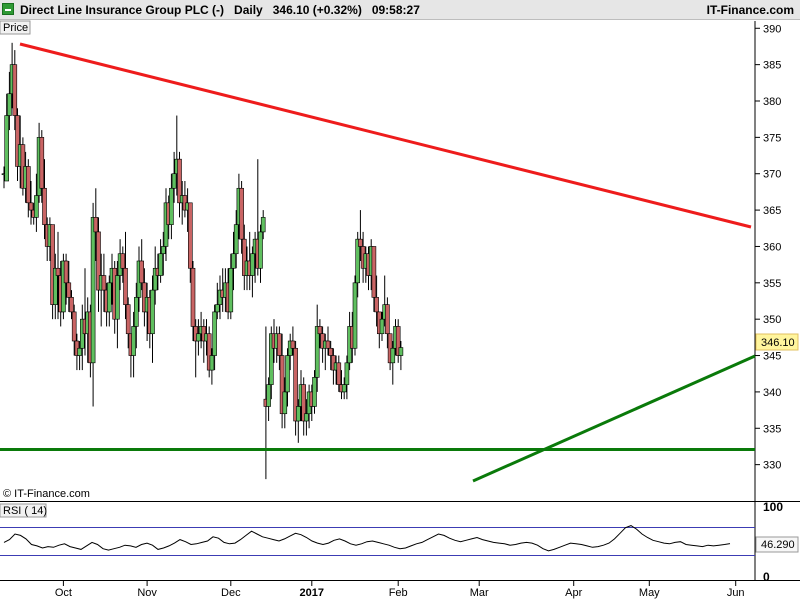 This screenshot has width=800, height=600. I want to click on rsi-tick-label: 100, so click(773, 507).